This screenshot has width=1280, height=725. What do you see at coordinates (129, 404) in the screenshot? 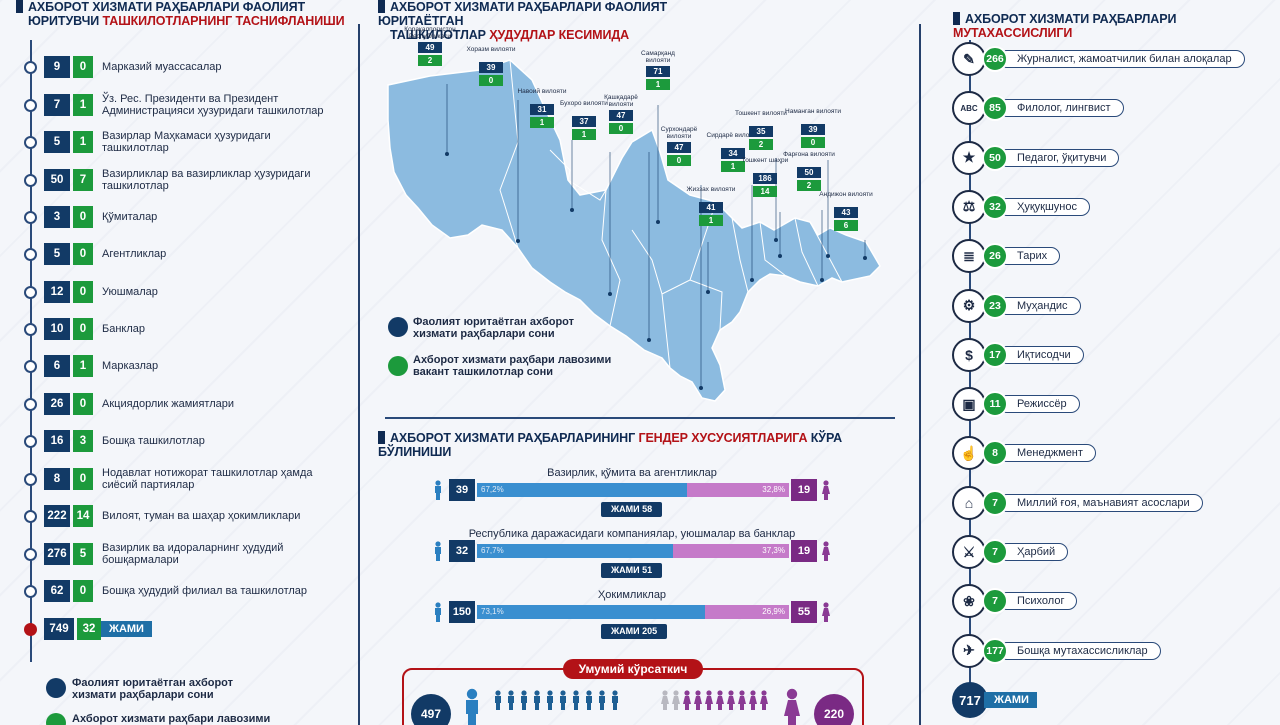
I see `org-row: 26 0 Акциядорлик жамиятлари` at bounding box center [129, 404].